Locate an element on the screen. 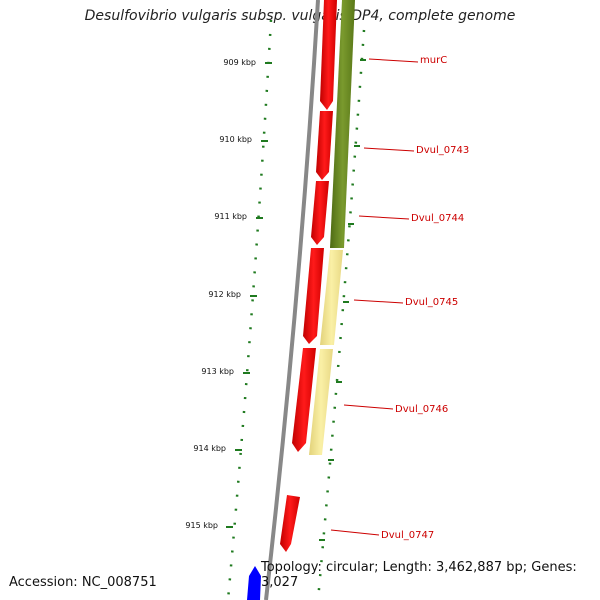  gene-label-dvul-0745: Dvul_0745 is located at coordinates (431, 302).